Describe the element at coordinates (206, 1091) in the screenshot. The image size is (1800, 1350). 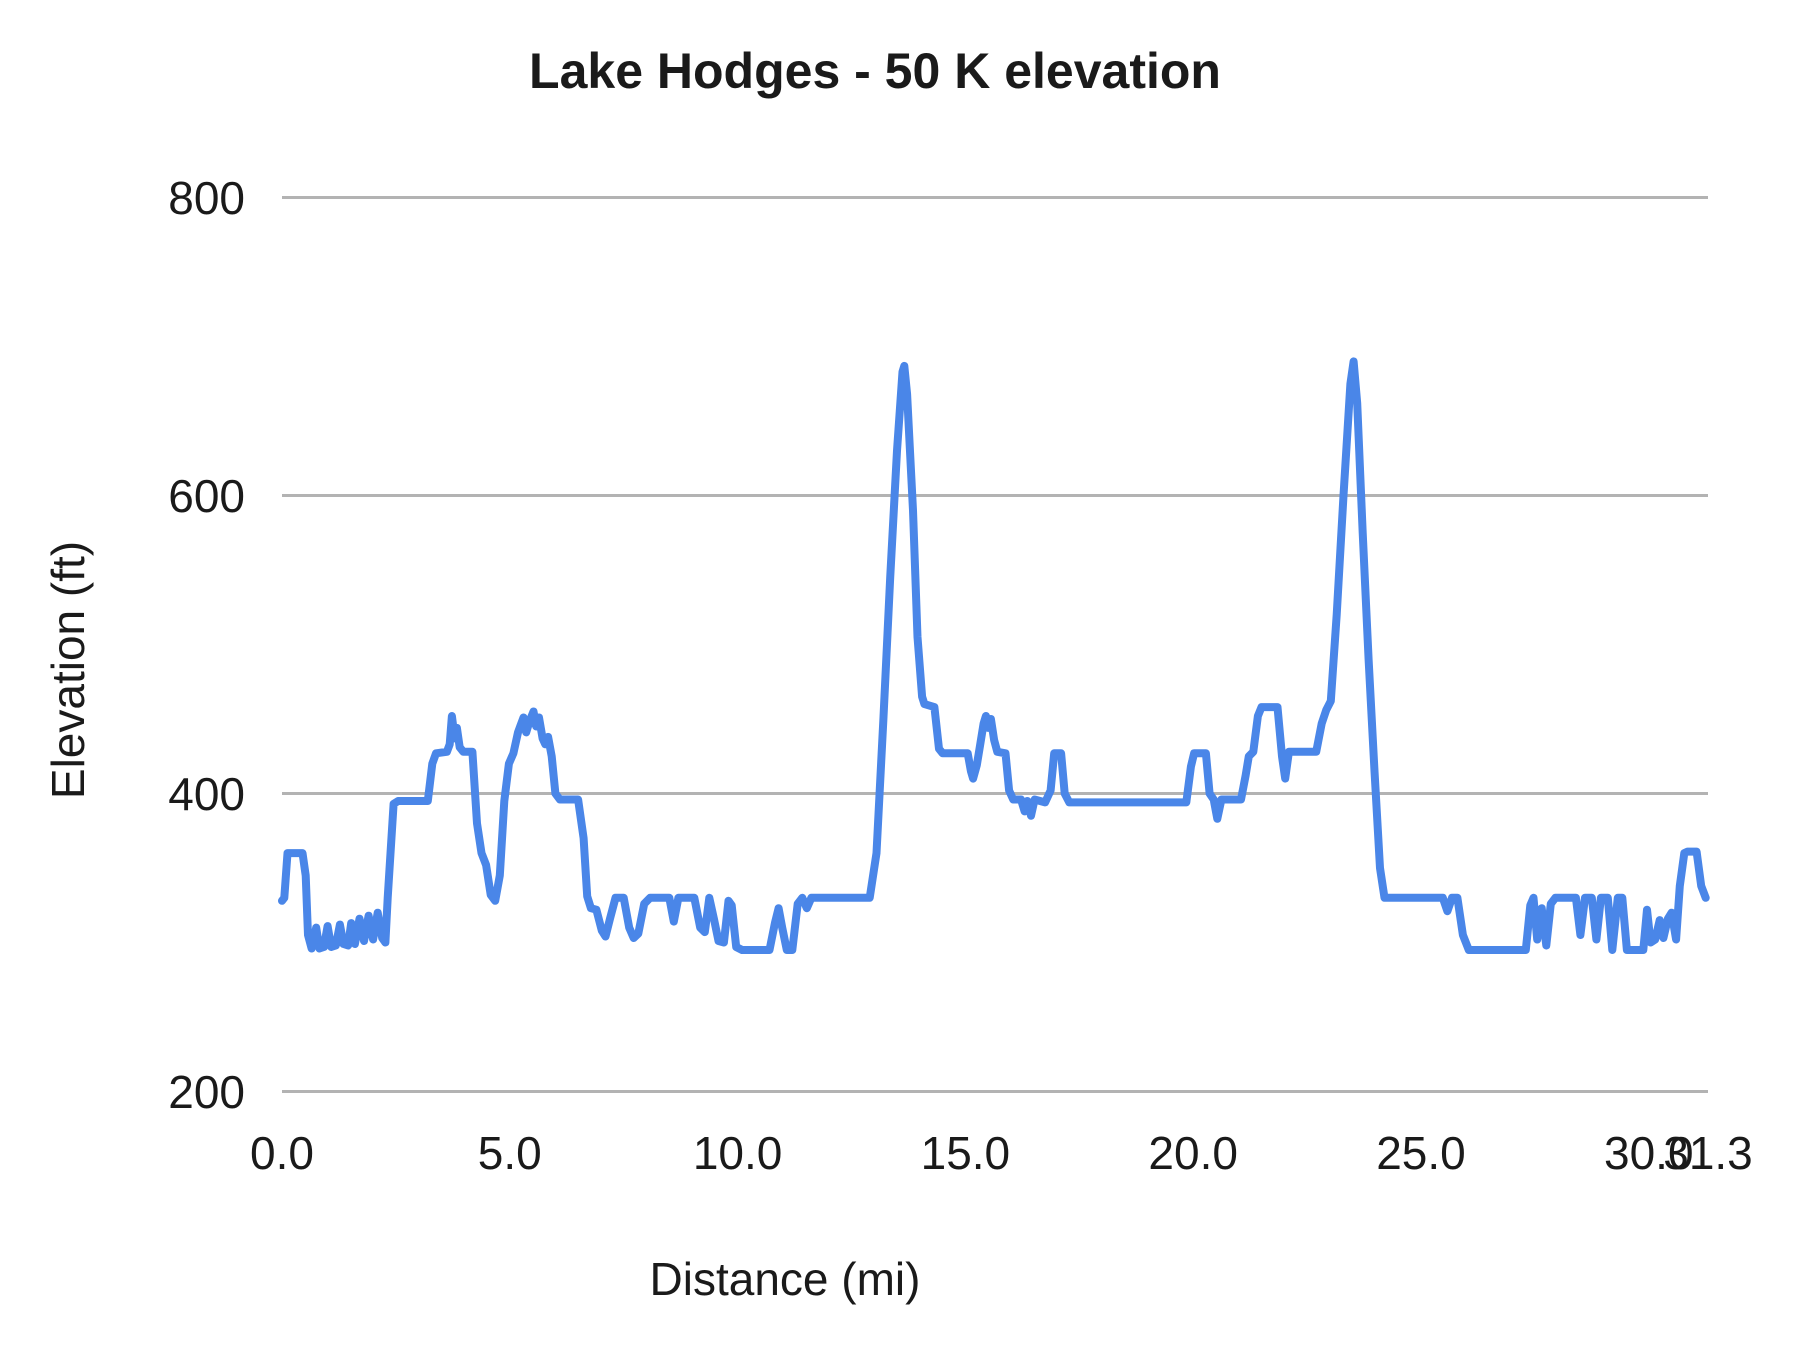
I see `y-tick-label: 200` at that location.